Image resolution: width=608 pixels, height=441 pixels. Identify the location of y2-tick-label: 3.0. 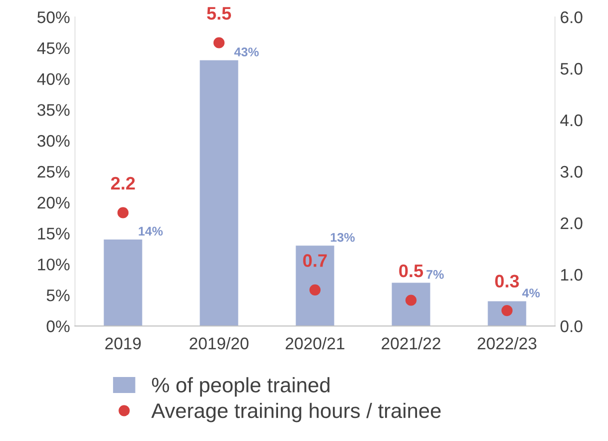
(571, 172).